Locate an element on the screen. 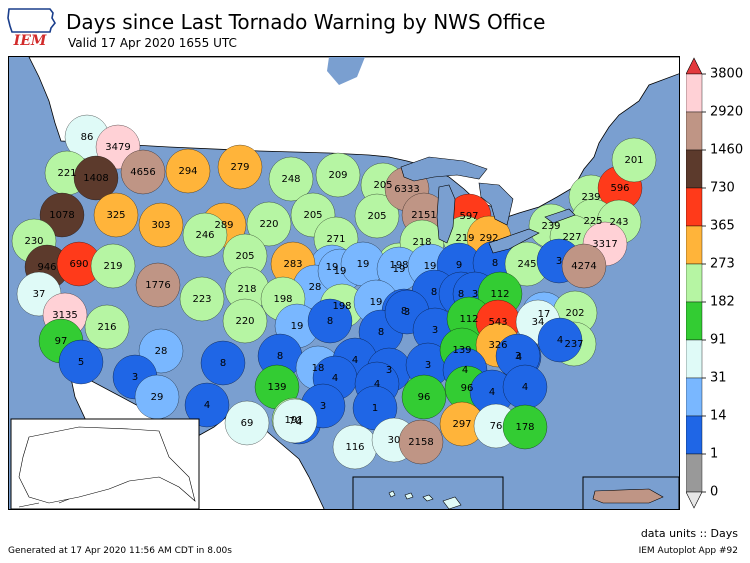 Image resolution: width=750 pixels, height=563 pixels. office-value-label: 248 is located at coordinates (290, 179).